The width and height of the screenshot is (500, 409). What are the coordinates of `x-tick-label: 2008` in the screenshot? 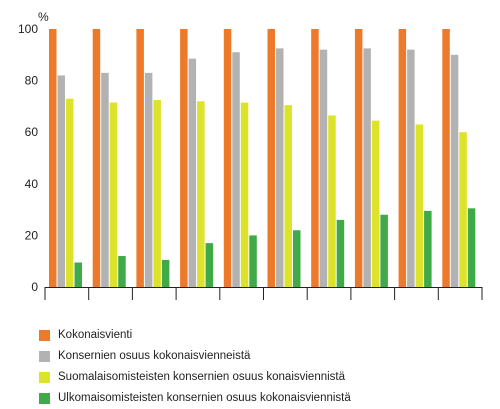 It's located at (416, 299).